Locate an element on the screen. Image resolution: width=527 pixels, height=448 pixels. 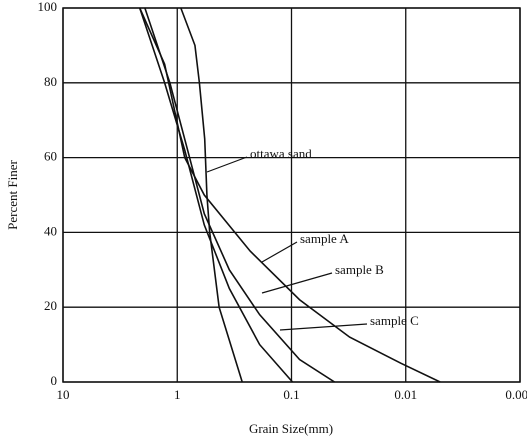
y-tick-label: 60 is located at coordinates (50, 156).